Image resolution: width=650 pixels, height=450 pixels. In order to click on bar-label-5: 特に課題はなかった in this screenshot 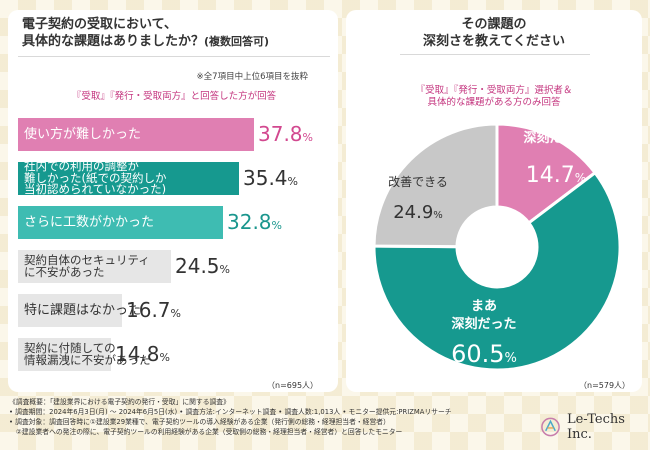, I will do `click(82, 310)`.